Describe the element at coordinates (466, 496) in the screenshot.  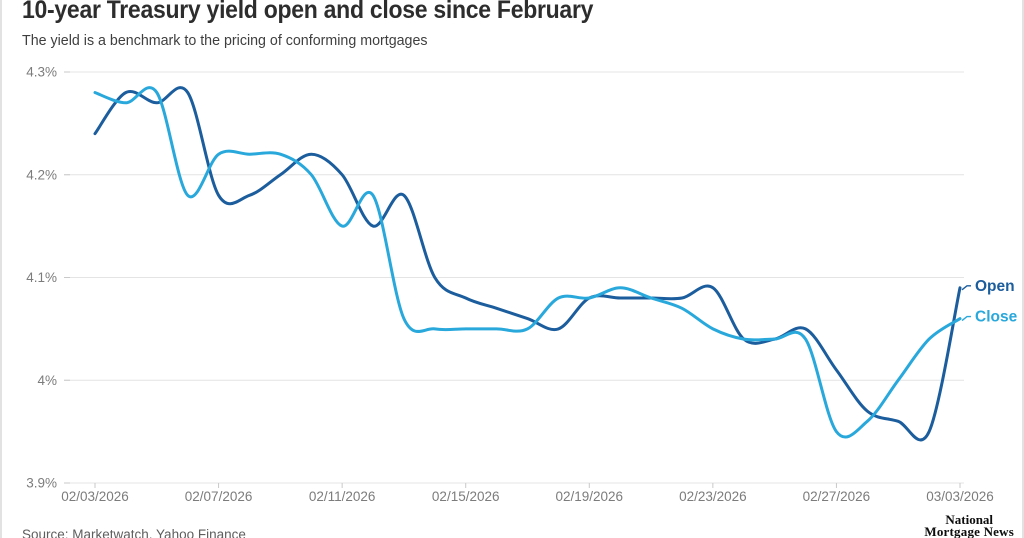
I see `x-axis-label: 02/15/2026` at that location.